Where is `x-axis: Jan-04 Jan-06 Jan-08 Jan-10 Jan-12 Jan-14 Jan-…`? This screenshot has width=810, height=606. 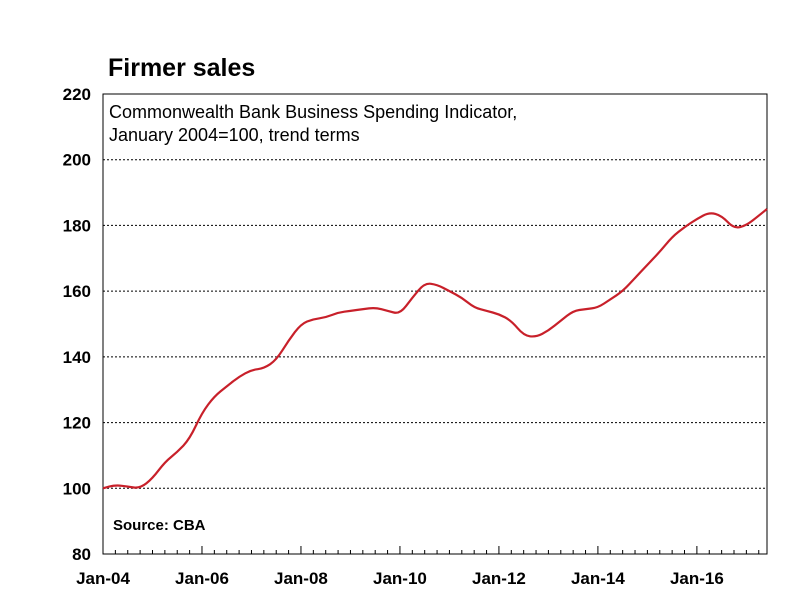 x-axis: Jan-04 Jan-06 Jan-08 Jan-10 Jan-12 Jan-14 Jan-… is located at coordinates (418, 567).